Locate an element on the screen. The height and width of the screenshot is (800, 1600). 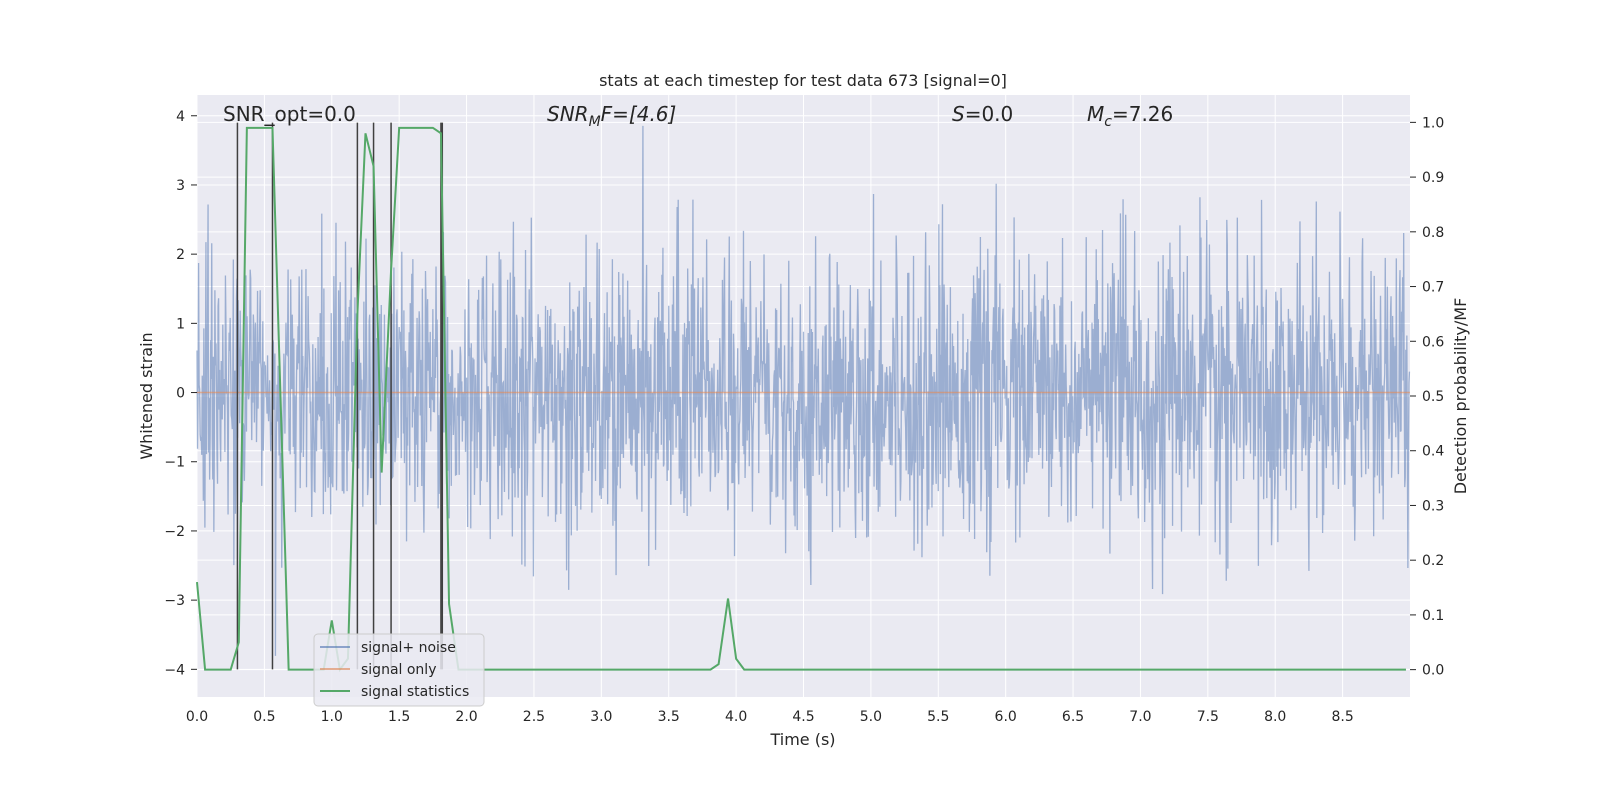
y-tick-label-left: 1 is located at coordinates (180, 324).